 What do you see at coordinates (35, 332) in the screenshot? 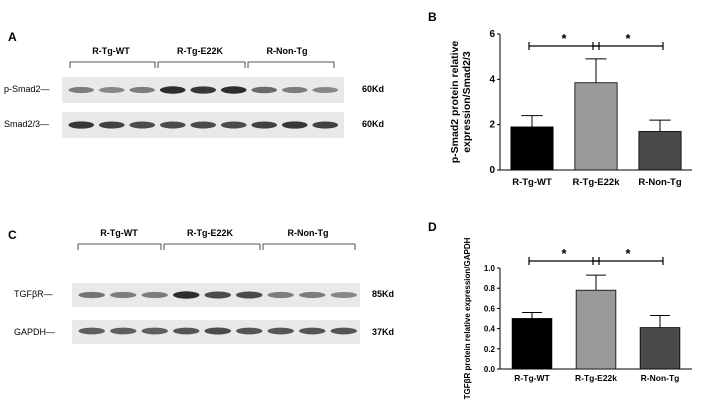
I see `blot-c-row-label-gapdh: GAPDH—` at bounding box center [35, 332].